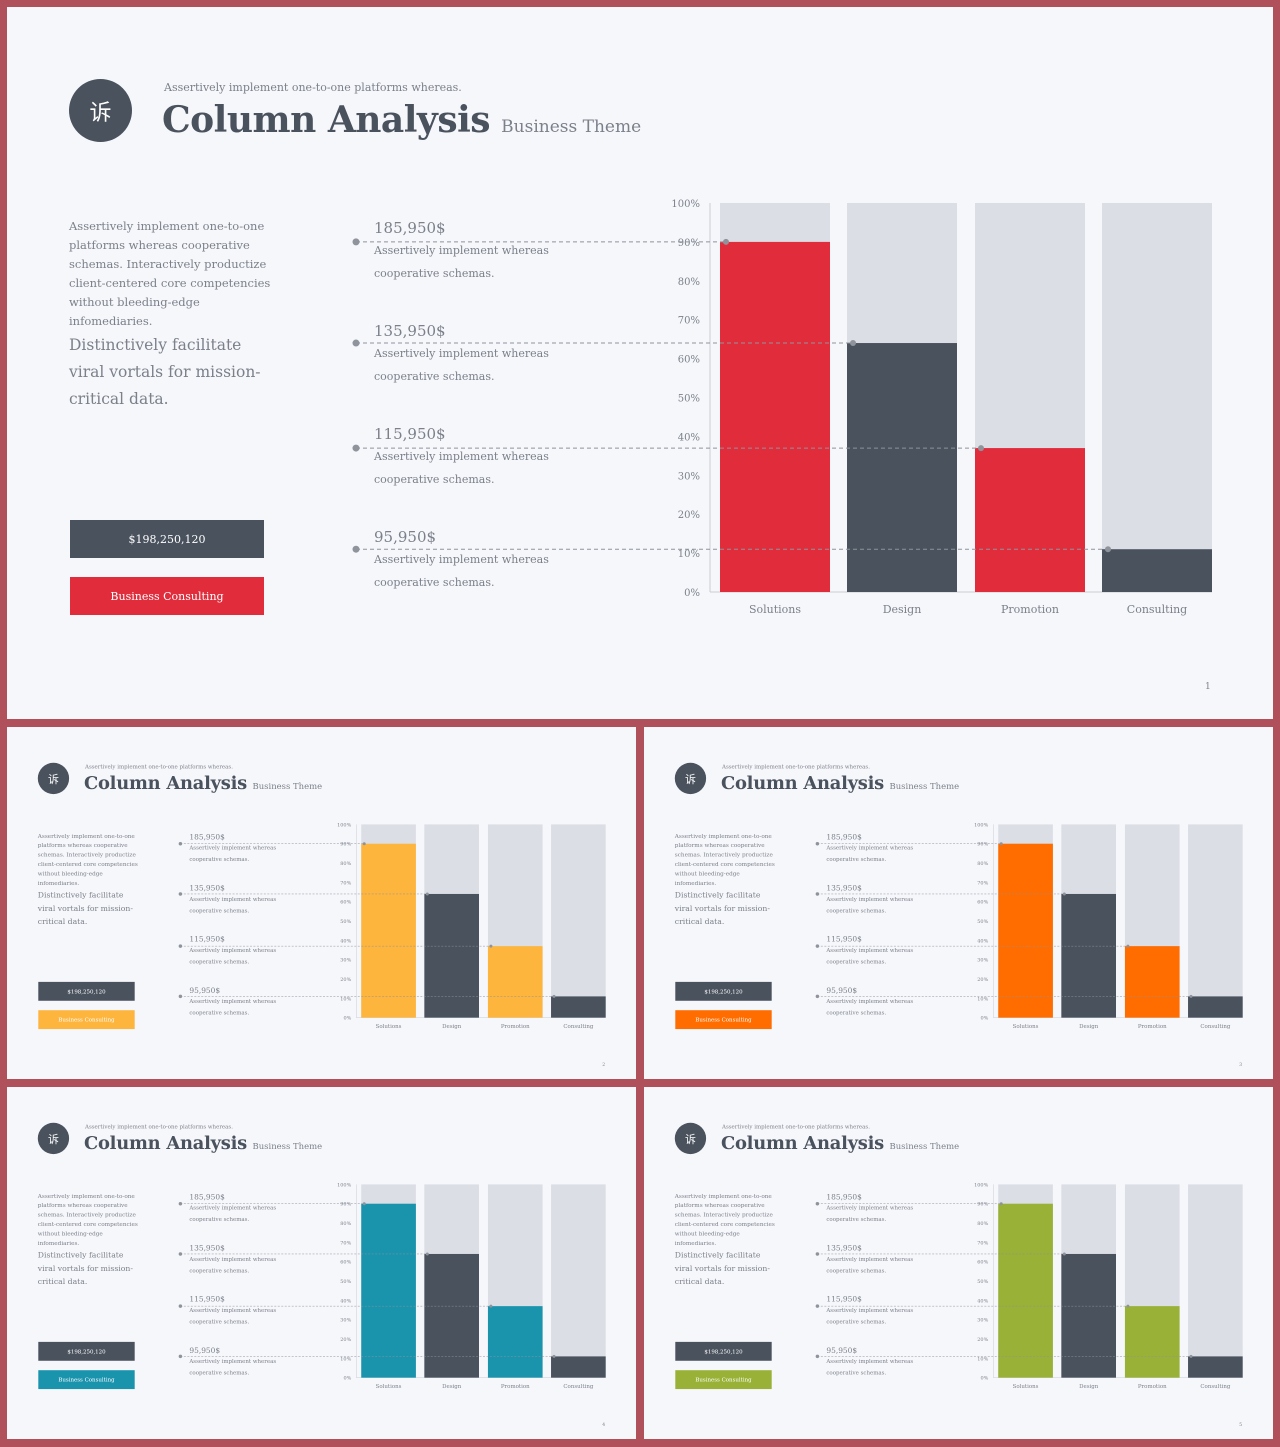 This screenshot has height=1447, width=1280. What do you see at coordinates (405, 537) in the screenshot?
I see `value-amount: 95,950$` at bounding box center [405, 537].